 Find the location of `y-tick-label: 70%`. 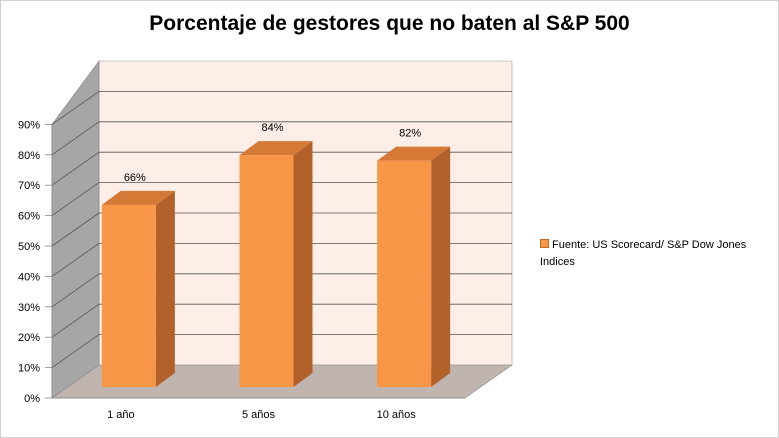

y-tick-label: 70% is located at coordinates (29, 186).